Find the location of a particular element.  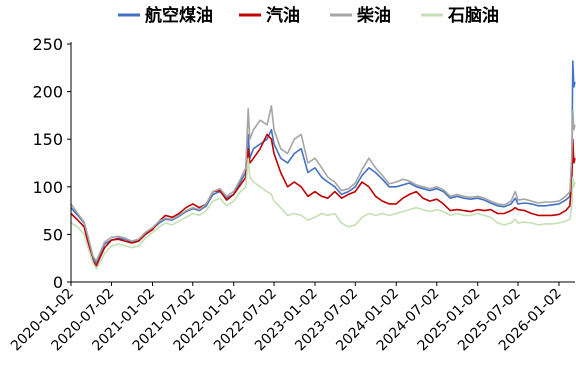

legend-item: 航空煤油 is located at coordinates (165, 15).